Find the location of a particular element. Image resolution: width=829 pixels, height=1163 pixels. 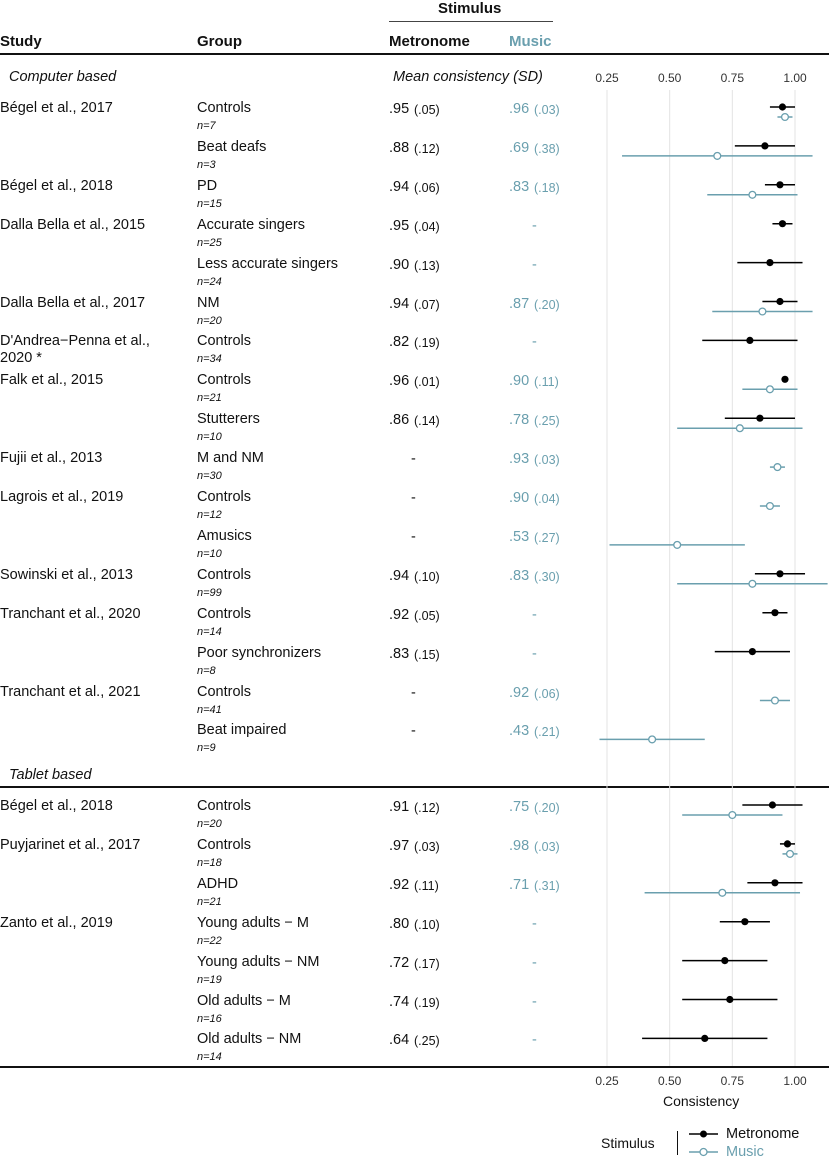

music-sd: (.21) is located at coordinates (547, 732).